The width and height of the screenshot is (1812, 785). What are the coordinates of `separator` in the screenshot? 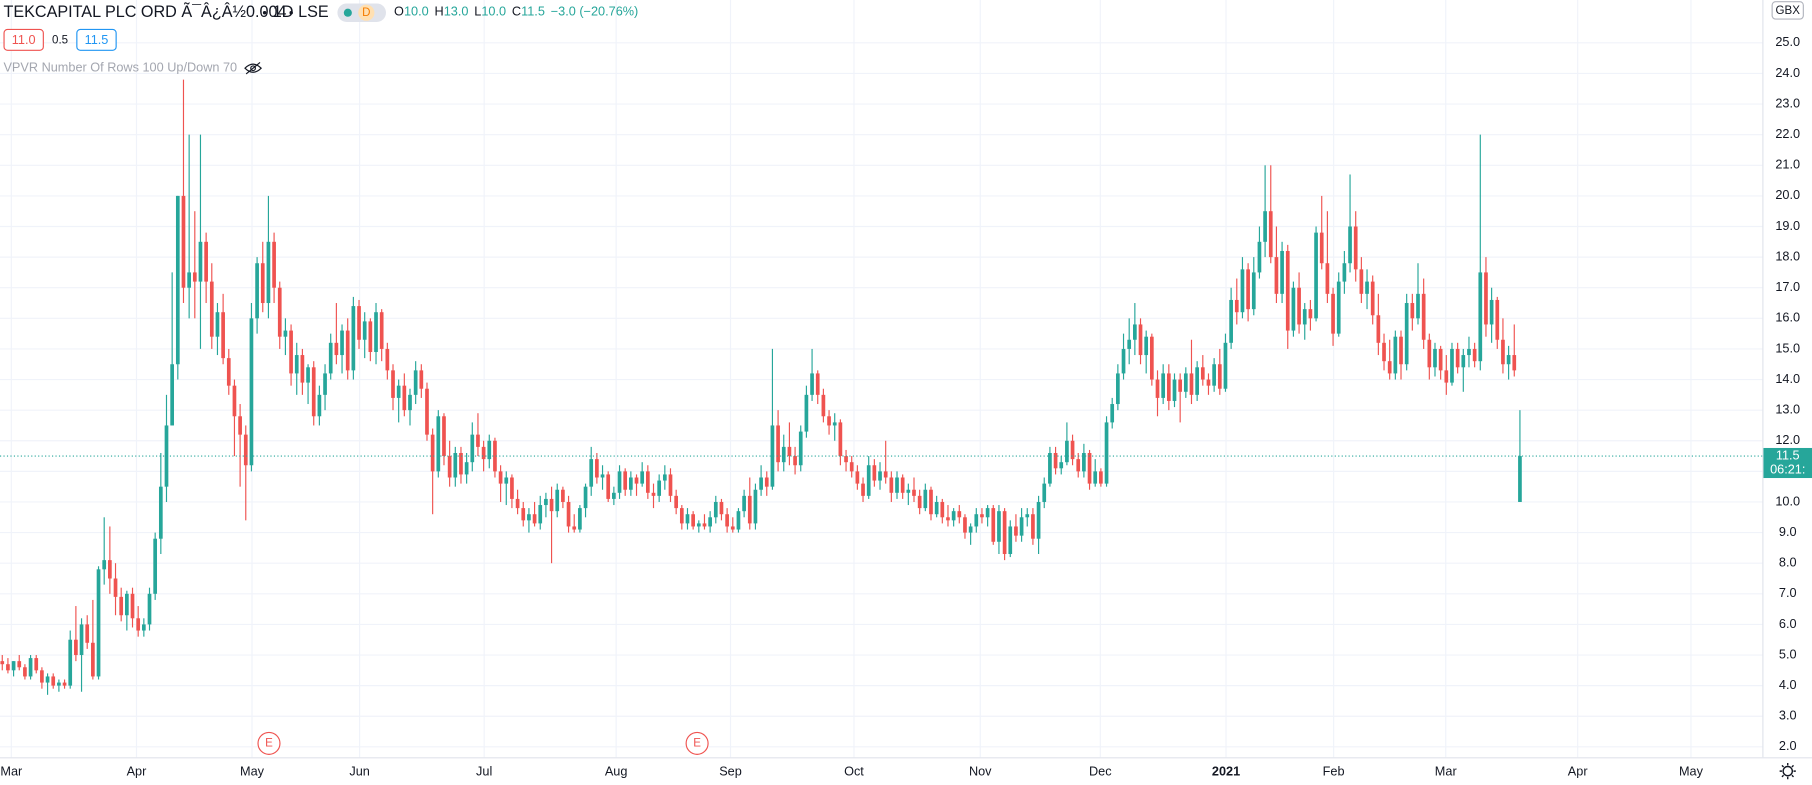 It's located at (264, 12).